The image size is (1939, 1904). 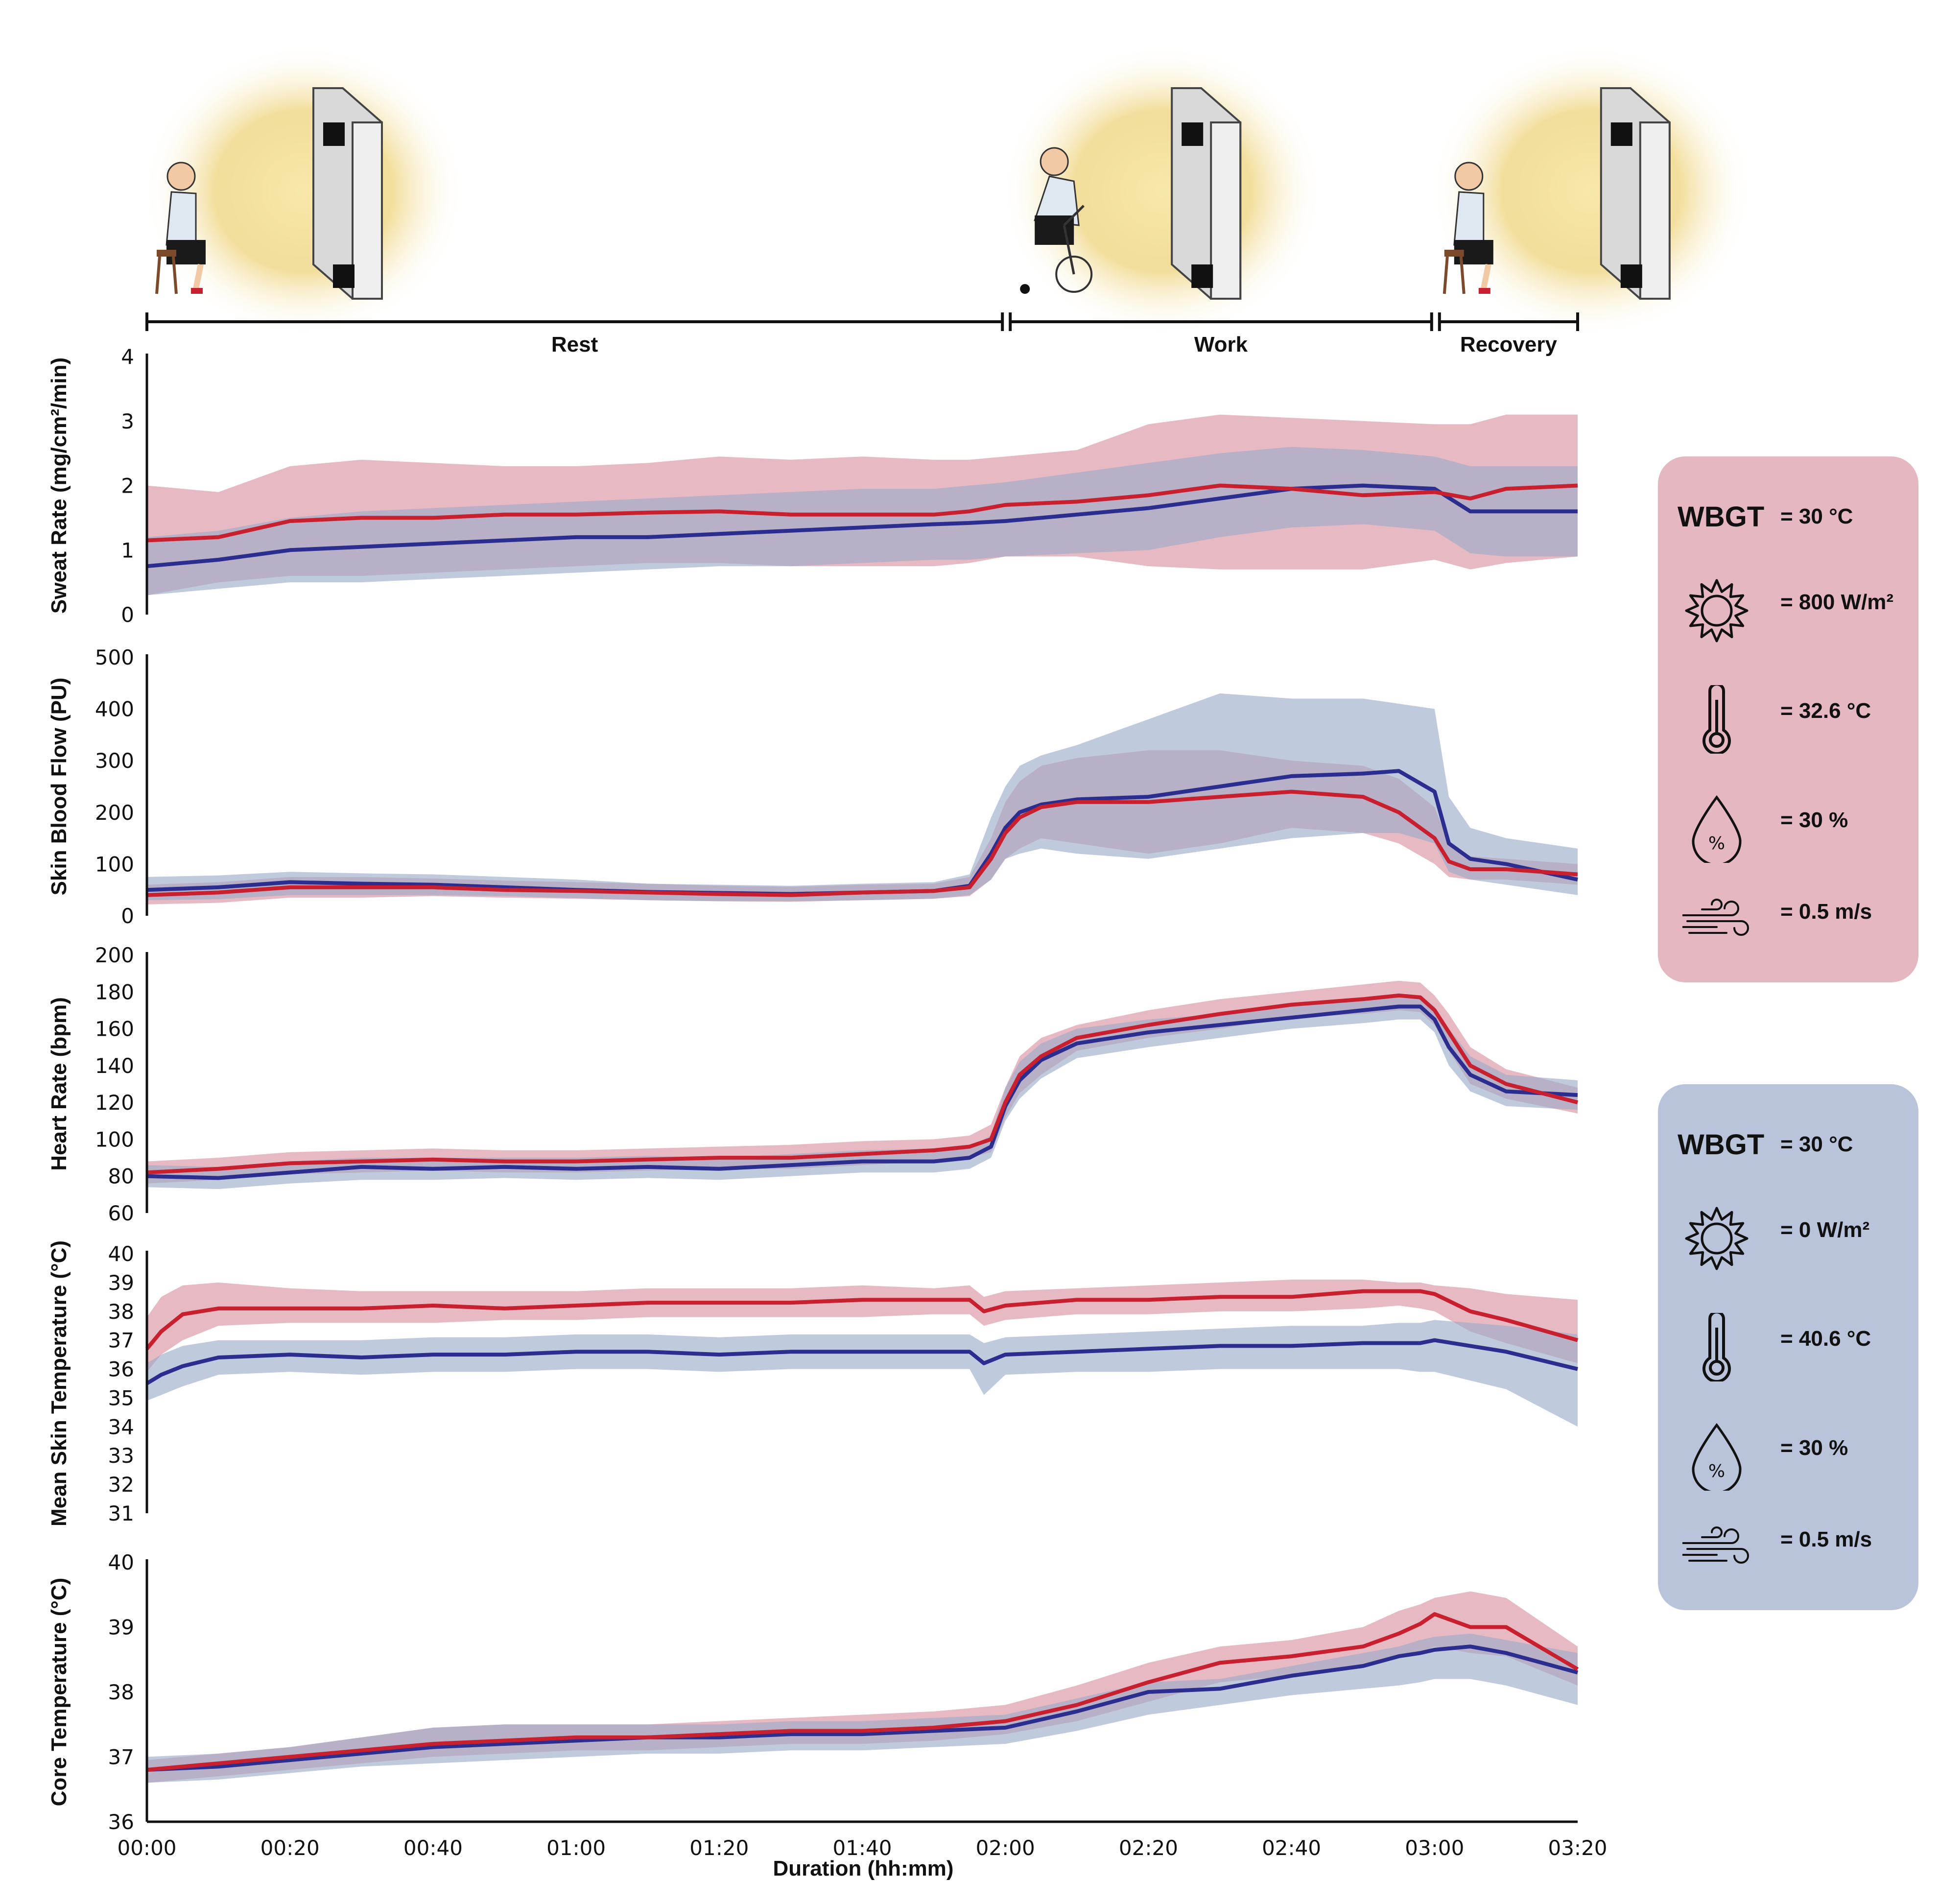 I want to click on y-tick-label: 140, so click(x=114, y=1066).